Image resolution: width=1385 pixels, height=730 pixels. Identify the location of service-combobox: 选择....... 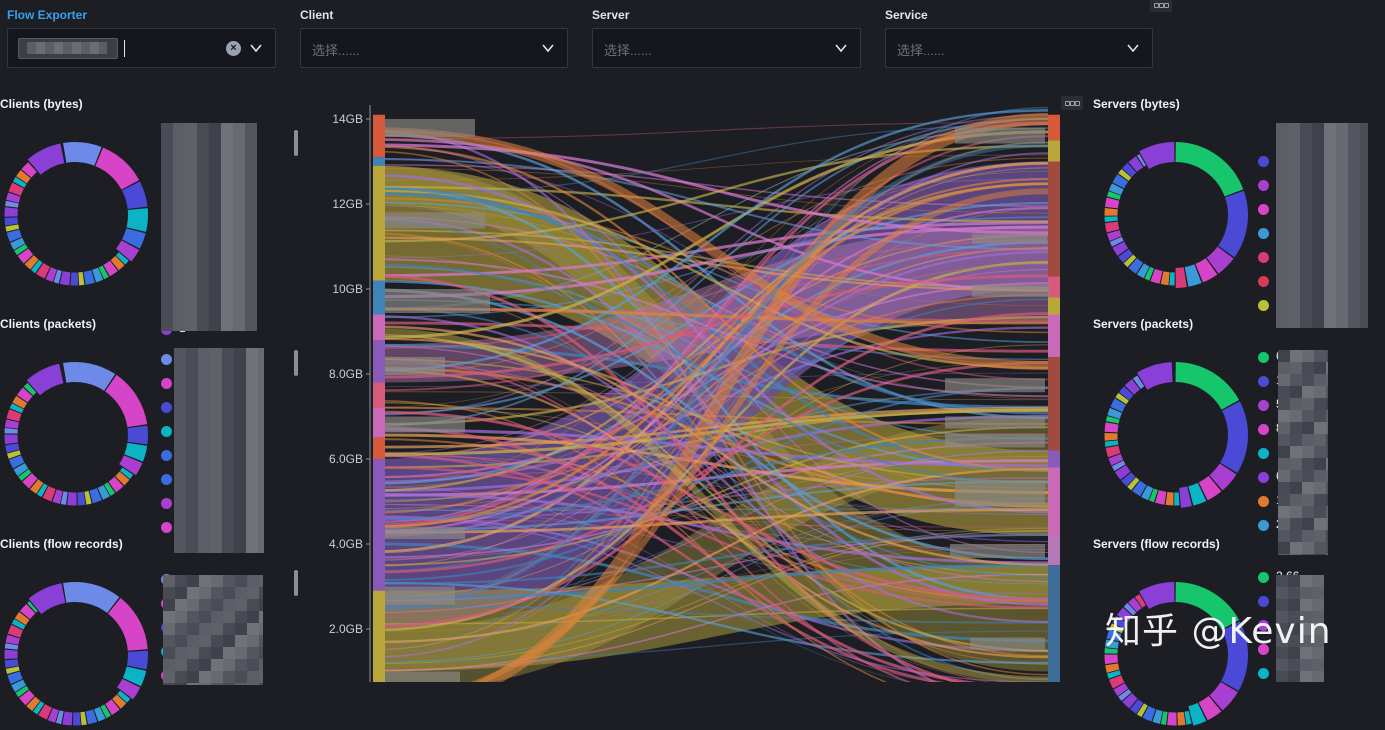
(1019, 48).